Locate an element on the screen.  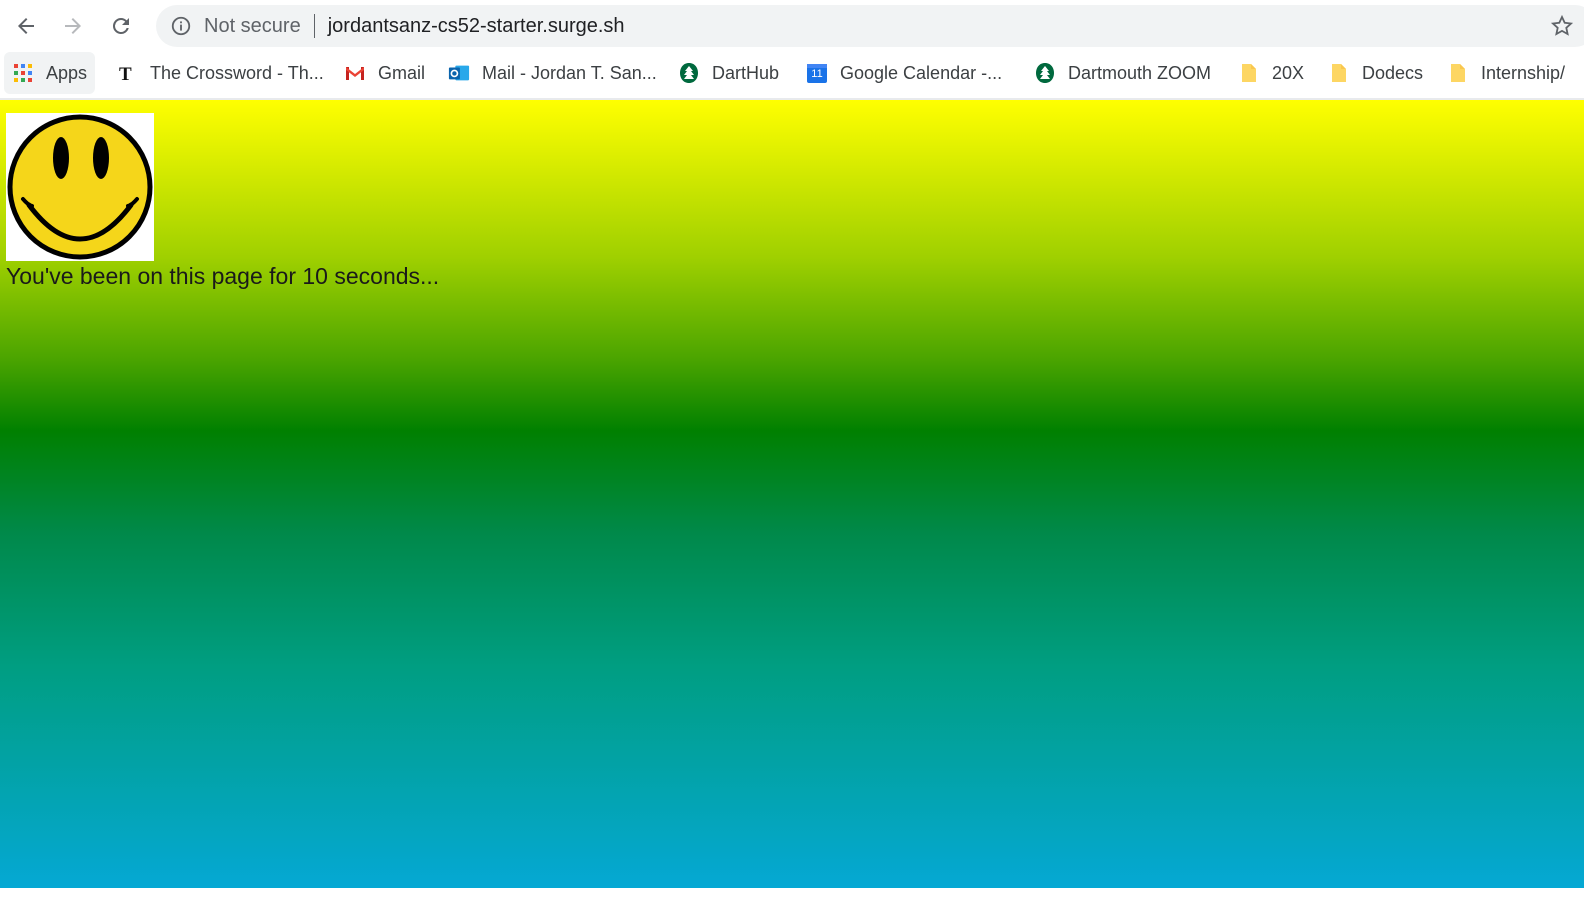
arrow-right-icon is located at coordinates (73, 26).